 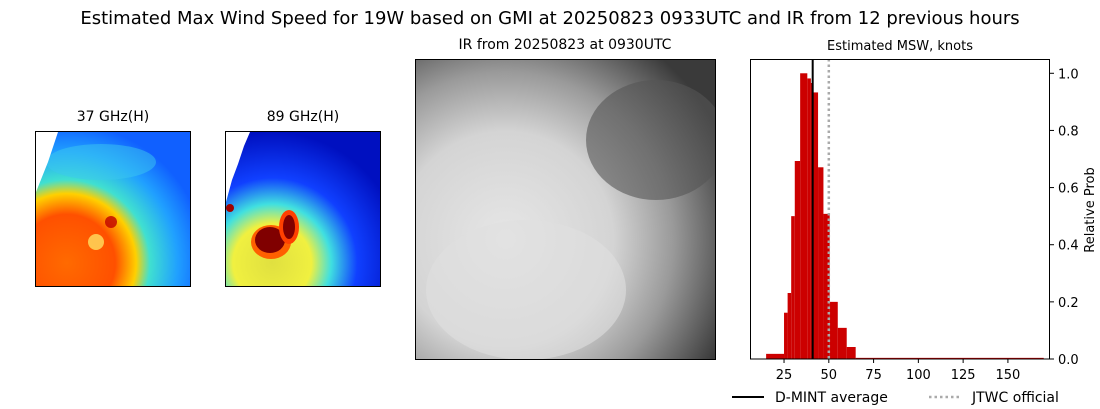 What do you see at coordinates (1090, 209) in the screenshot?
I see `y-axis-label: Relative Prob` at bounding box center [1090, 209].